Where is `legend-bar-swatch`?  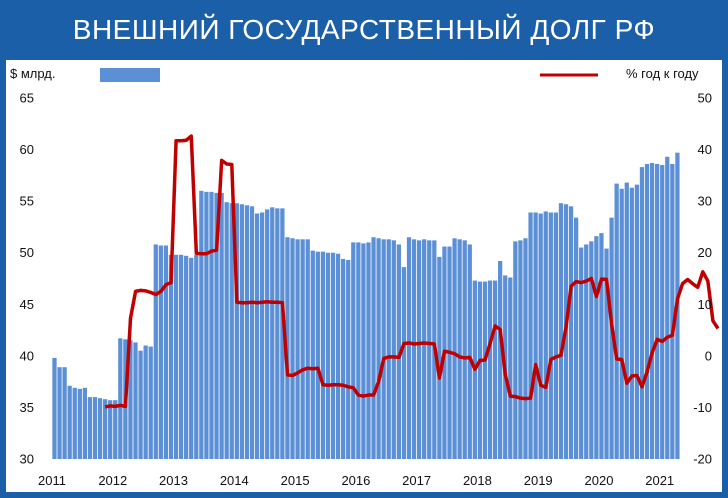 legend-bar-swatch is located at coordinates (130, 75).